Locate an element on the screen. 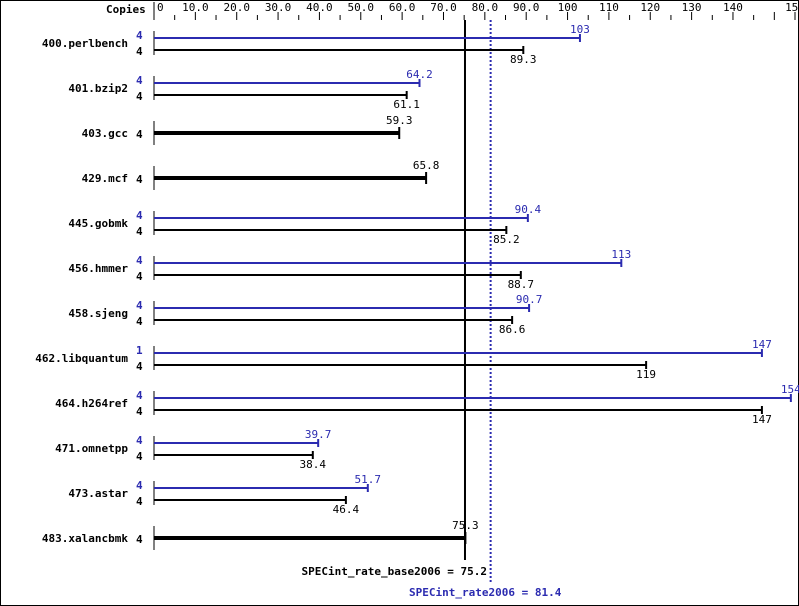 The width and height of the screenshot is (799, 606). peak-value-label: 39.7 is located at coordinates (318, 434).